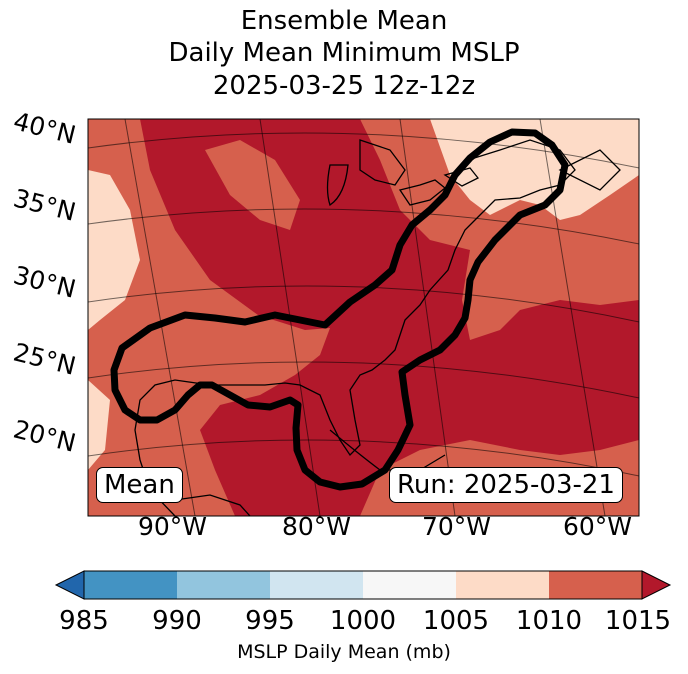 This screenshot has height=674, width=688. What do you see at coordinates (114, 250) in the screenshot?
I see `band-1000-1005-west` at bounding box center [114, 250].